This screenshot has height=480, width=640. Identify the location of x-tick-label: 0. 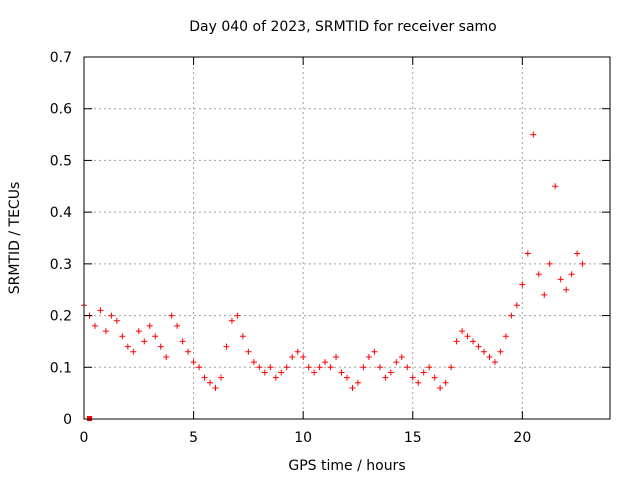
(84, 438).